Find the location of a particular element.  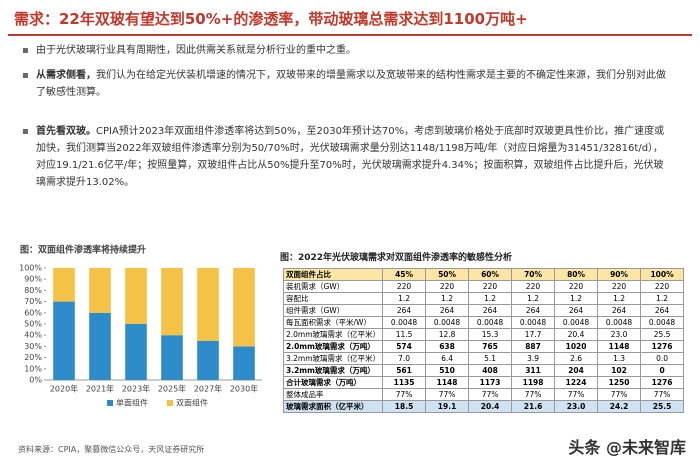

table-cell: 408 is located at coordinates (490, 370).